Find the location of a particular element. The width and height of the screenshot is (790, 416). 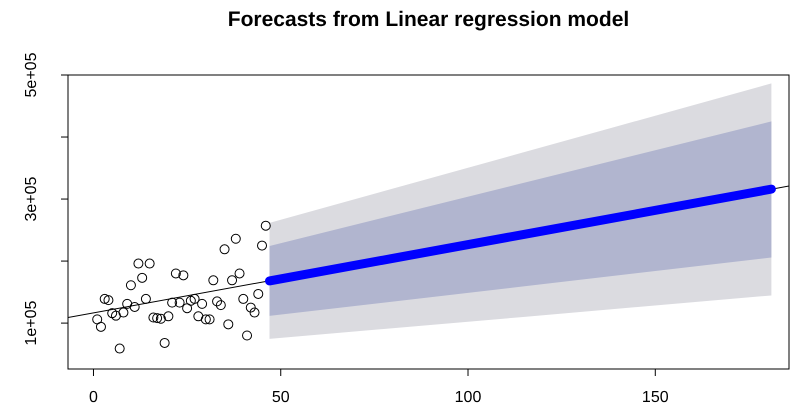

x-tick-label: 100 is located at coordinates (468, 397).